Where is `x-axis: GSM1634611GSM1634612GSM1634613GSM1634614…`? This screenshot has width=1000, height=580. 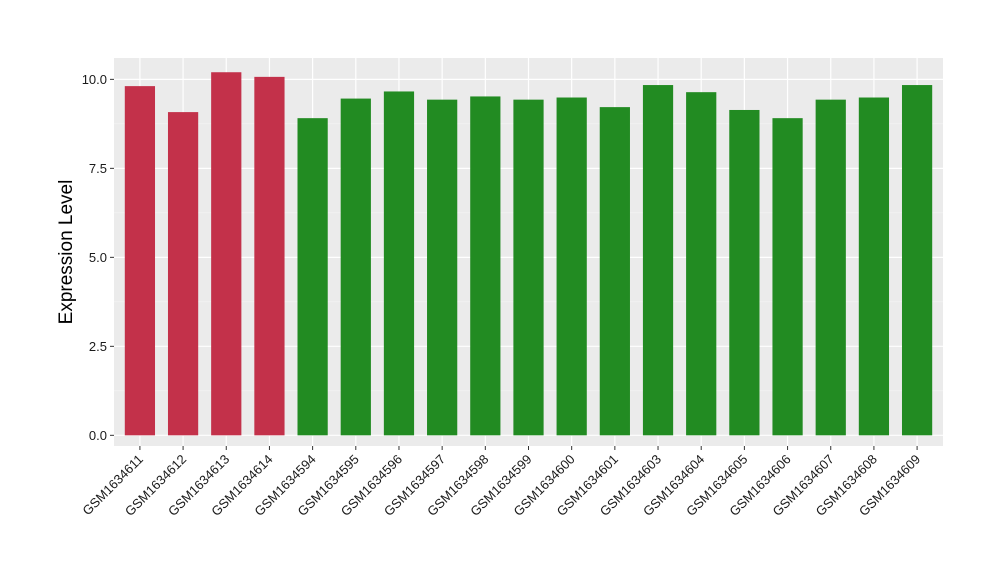 x-axis: GSM1634611GSM1634612GSM1634613GSM1634614… is located at coordinates (501, 482).